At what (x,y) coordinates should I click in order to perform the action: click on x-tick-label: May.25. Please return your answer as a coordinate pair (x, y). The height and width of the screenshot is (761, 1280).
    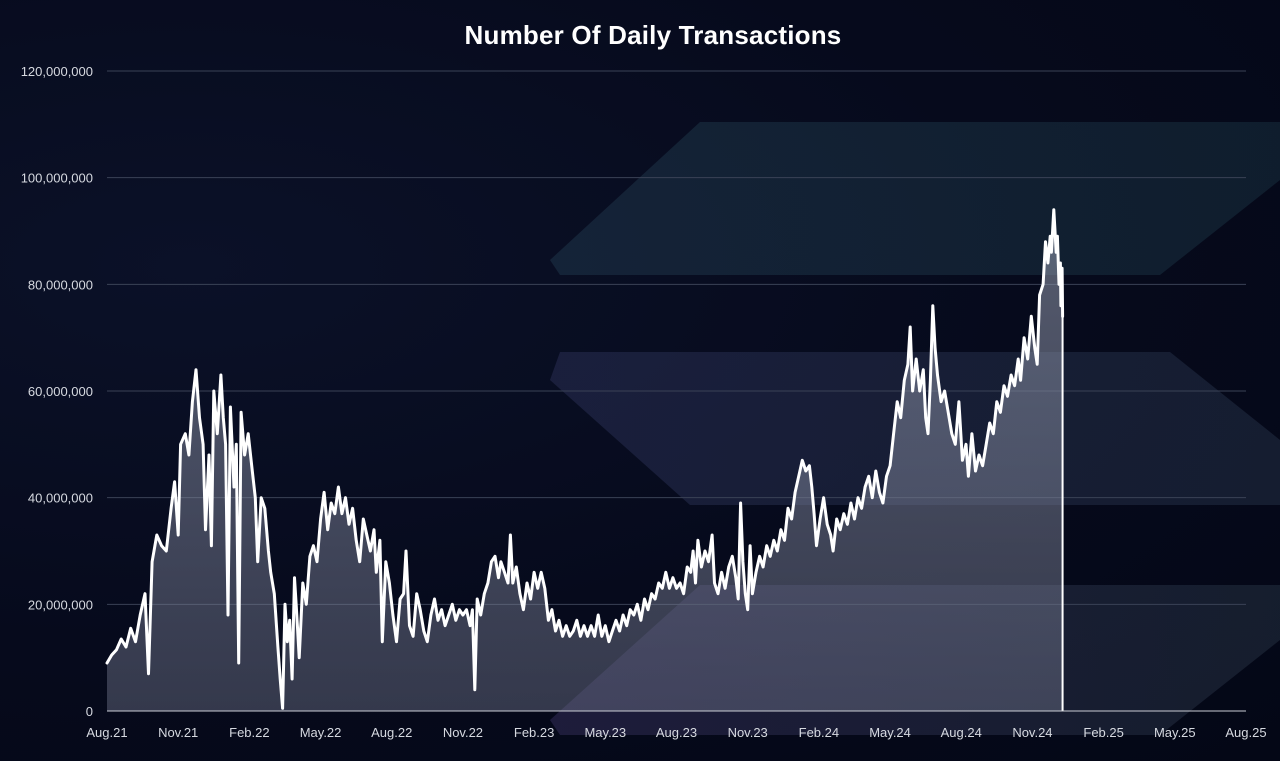
    Looking at the image, I should click on (1175, 732).